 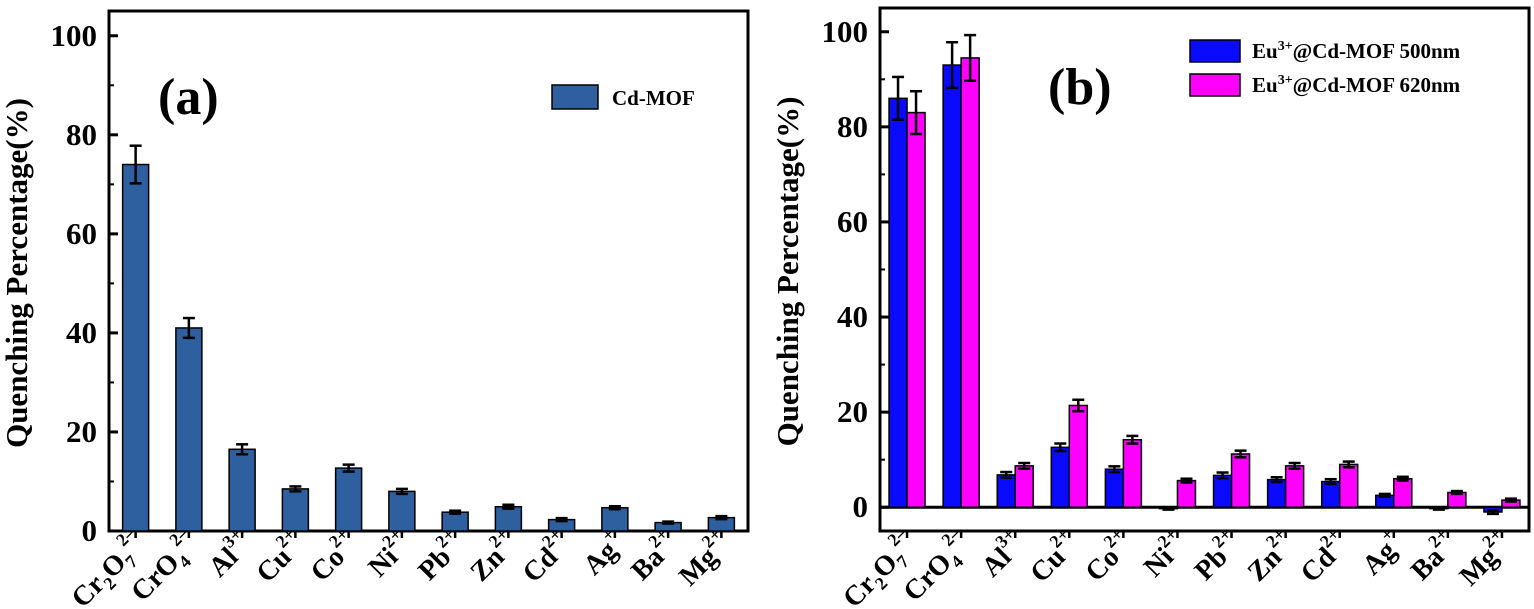 I want to click on legend-label: Eu3+@Cd-MOF 620nm, so click(x=1356, y=85).